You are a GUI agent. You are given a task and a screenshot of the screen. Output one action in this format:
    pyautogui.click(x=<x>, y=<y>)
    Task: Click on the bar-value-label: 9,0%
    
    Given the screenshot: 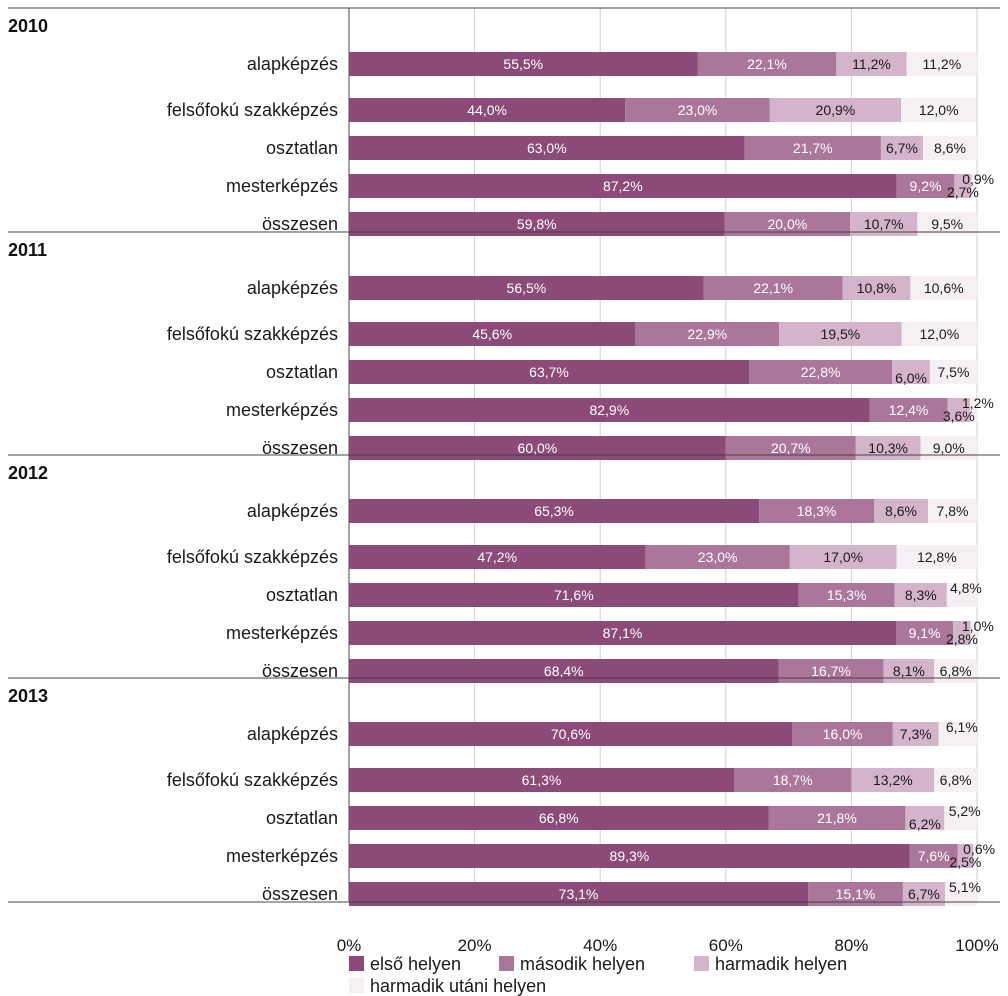 What is the action you would take?
    pyautogui.click(x=949, y=448)
    